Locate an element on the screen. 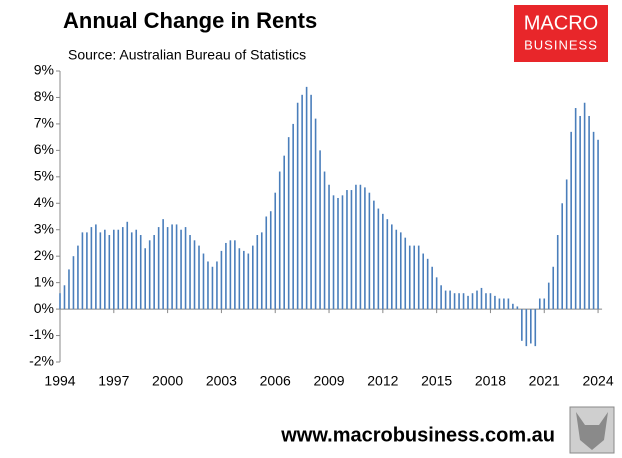 This screenshot has height=458, width=622. y-tick-label: 2% is located at coordinates (44, 255).